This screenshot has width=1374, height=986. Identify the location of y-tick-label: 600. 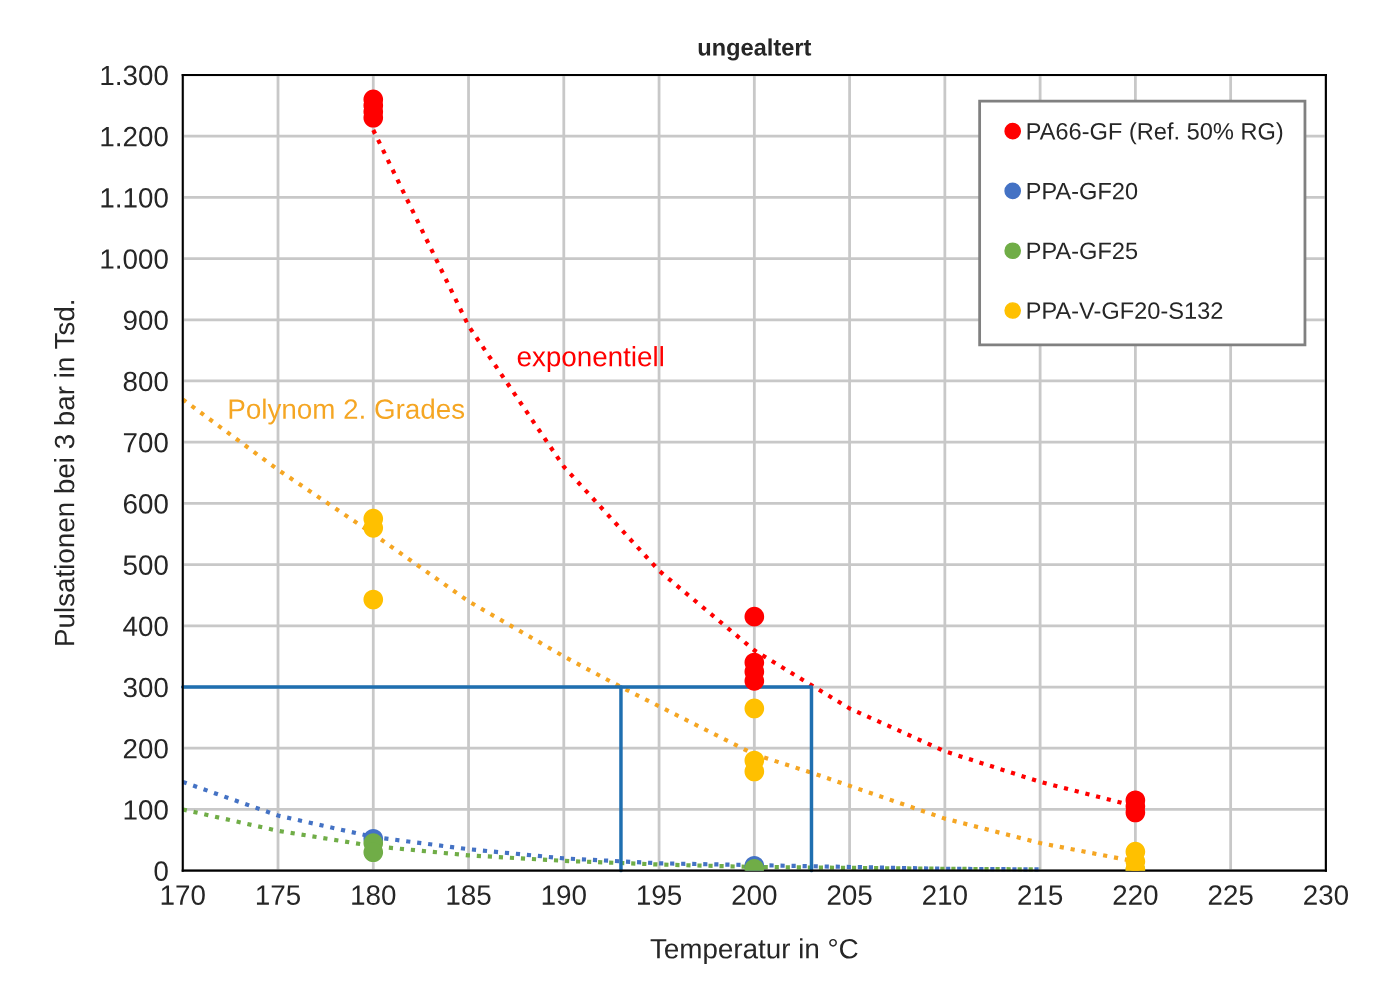
(145, 504).